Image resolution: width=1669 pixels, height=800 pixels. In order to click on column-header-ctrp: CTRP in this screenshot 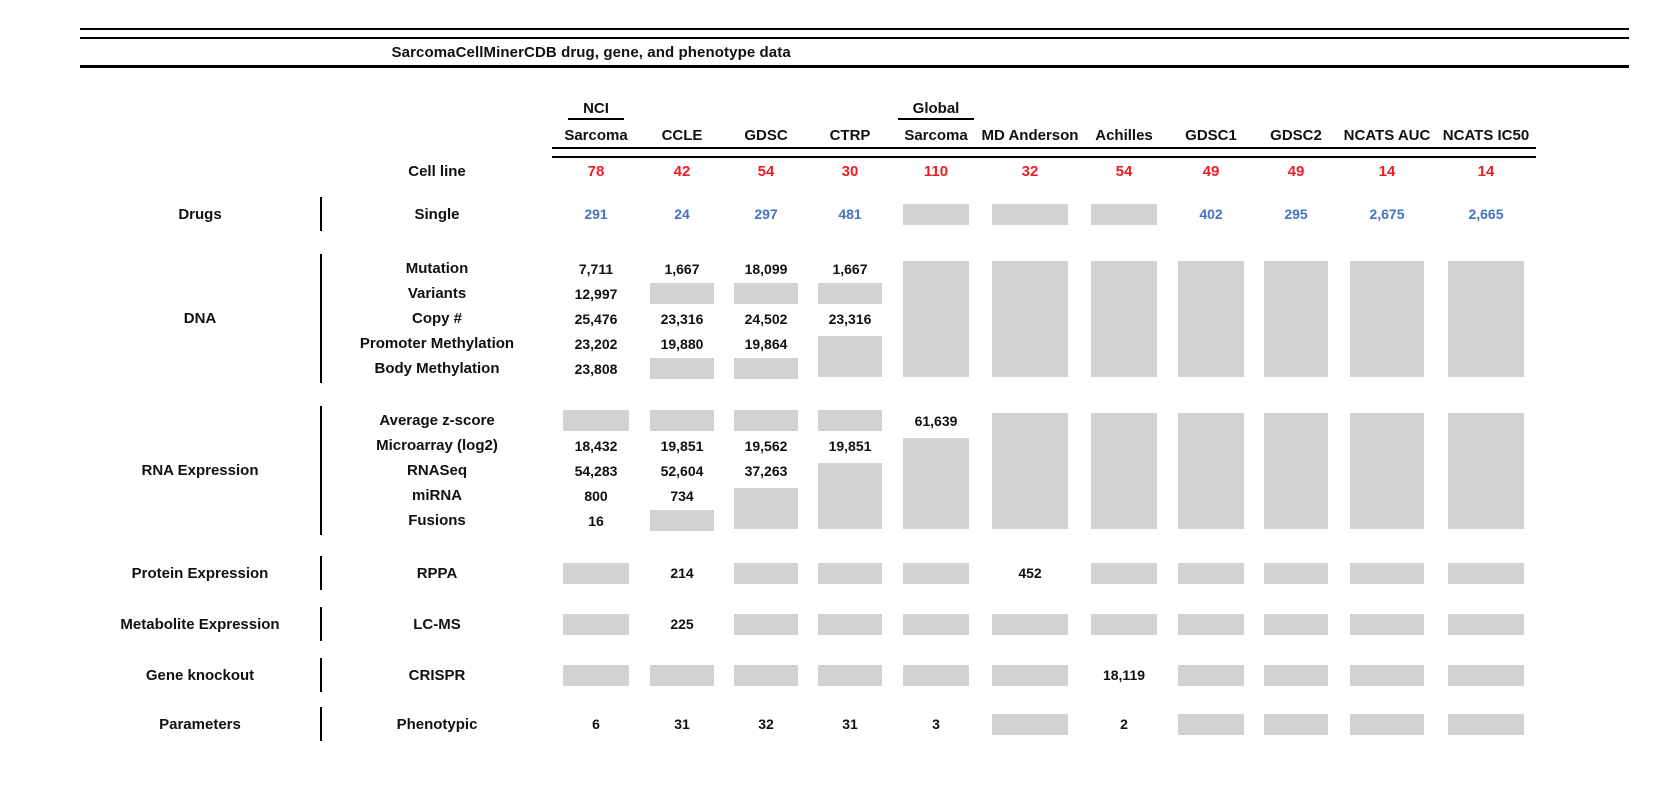, I will do `click(850, 135)`.